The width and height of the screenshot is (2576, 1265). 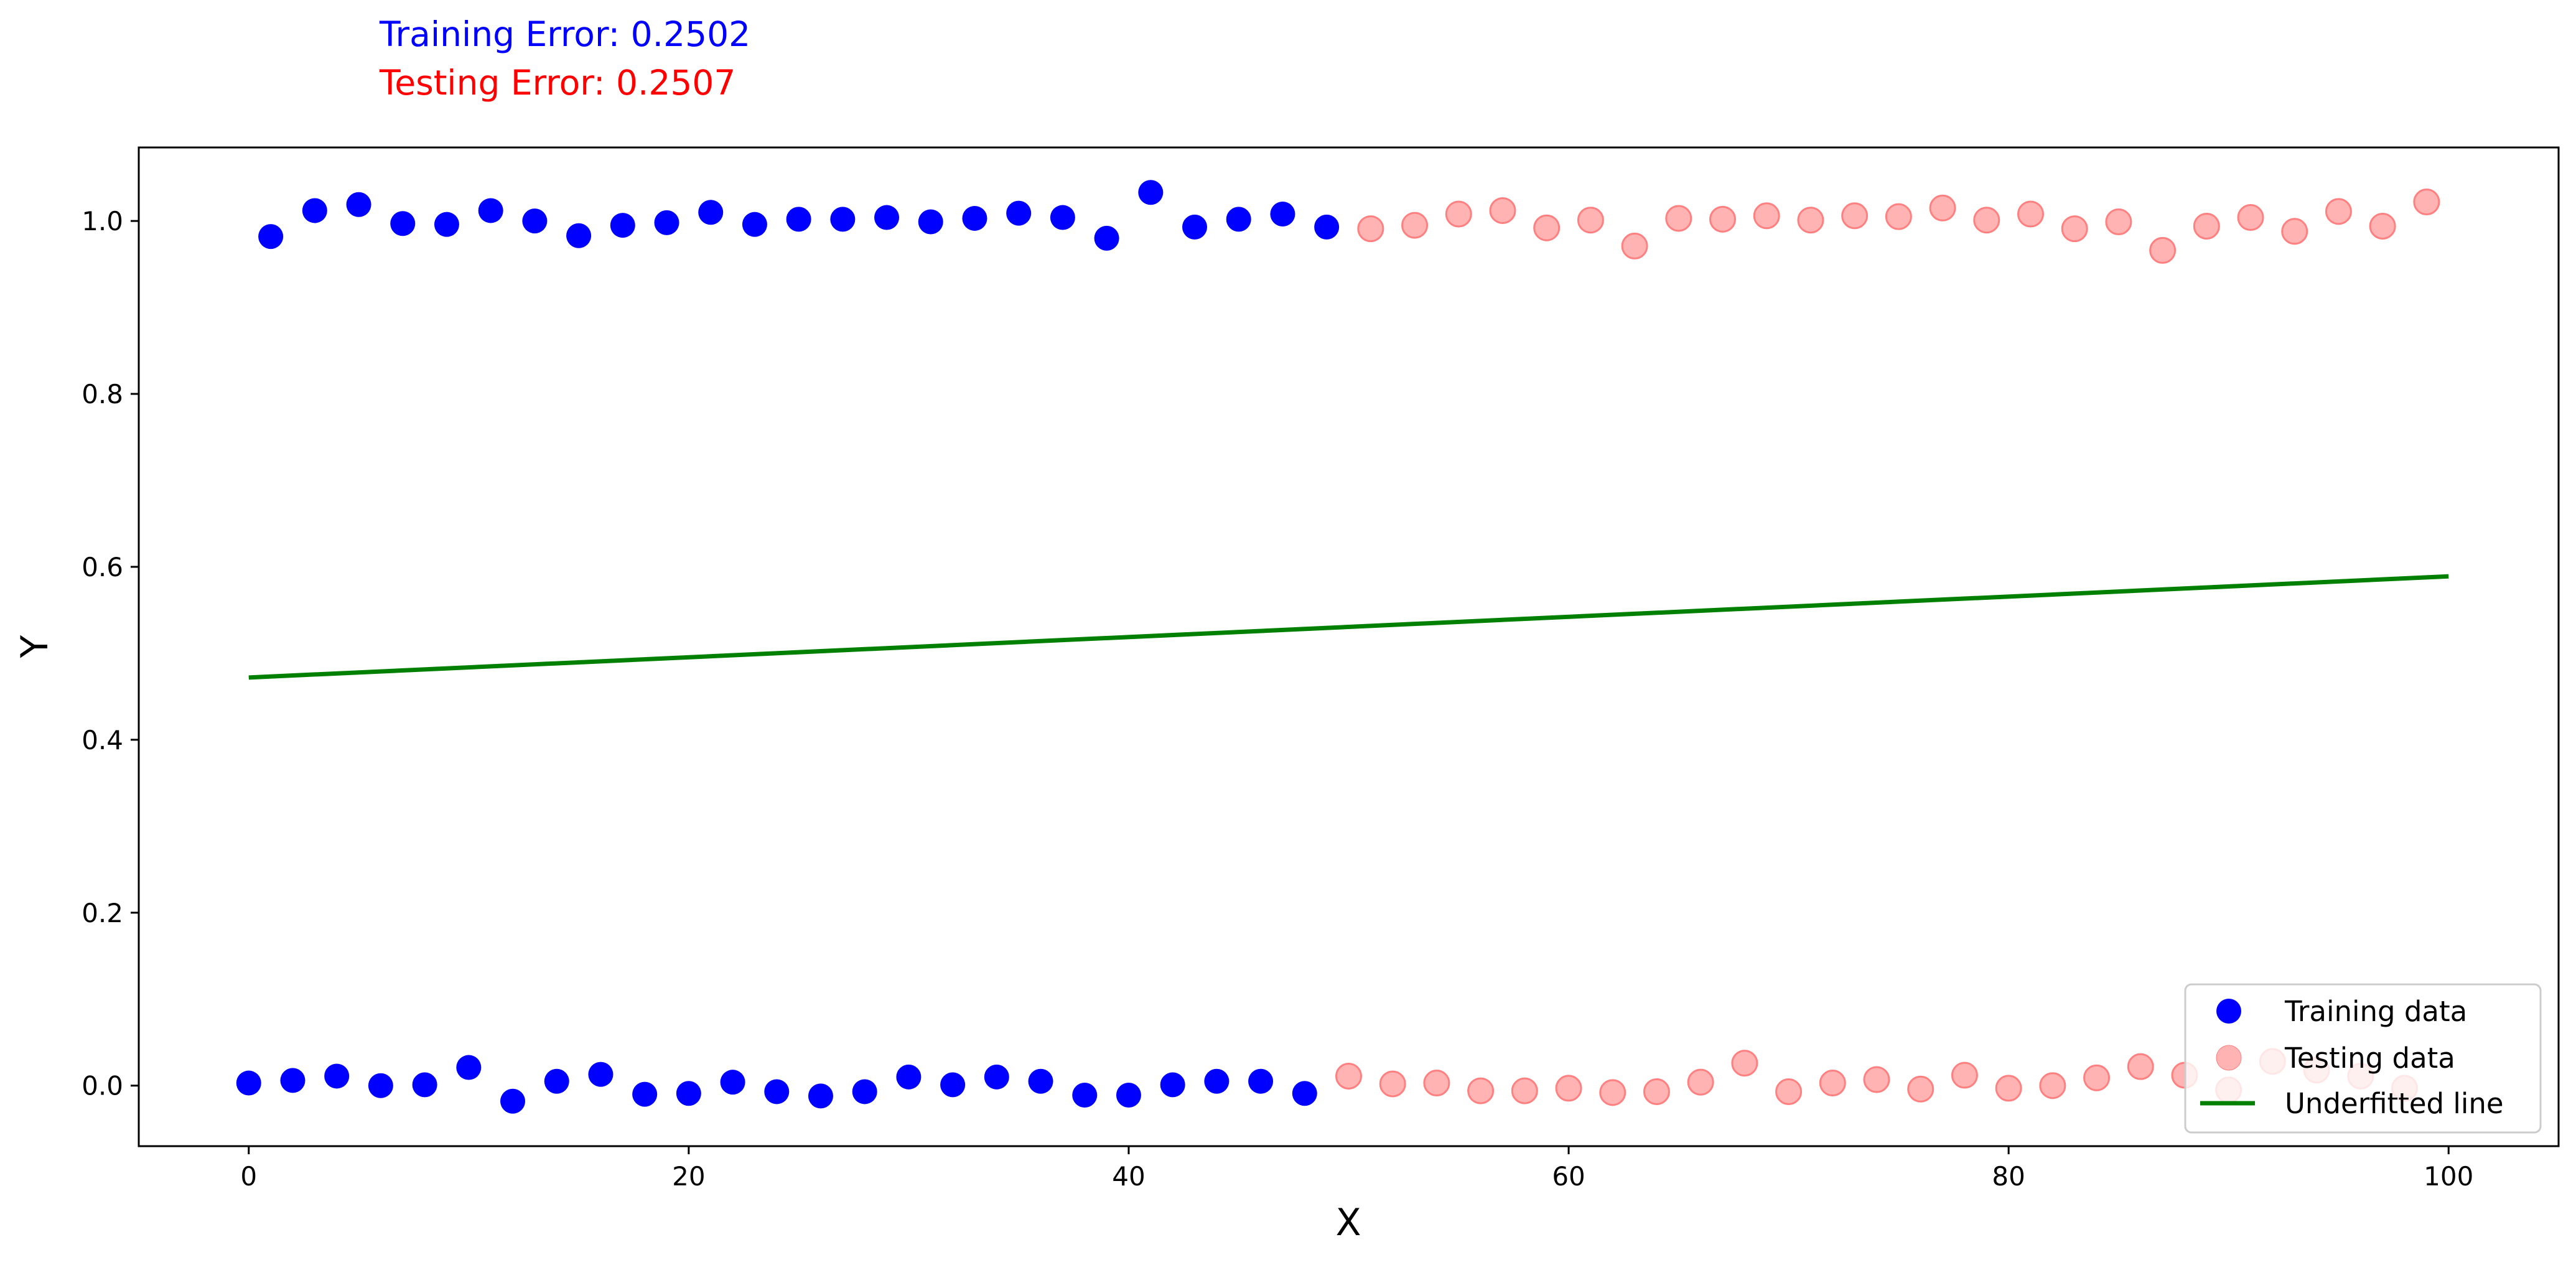 I want to click on testing-error-annotation: Testing Error: 0.2507, so click(x=557, y=83).